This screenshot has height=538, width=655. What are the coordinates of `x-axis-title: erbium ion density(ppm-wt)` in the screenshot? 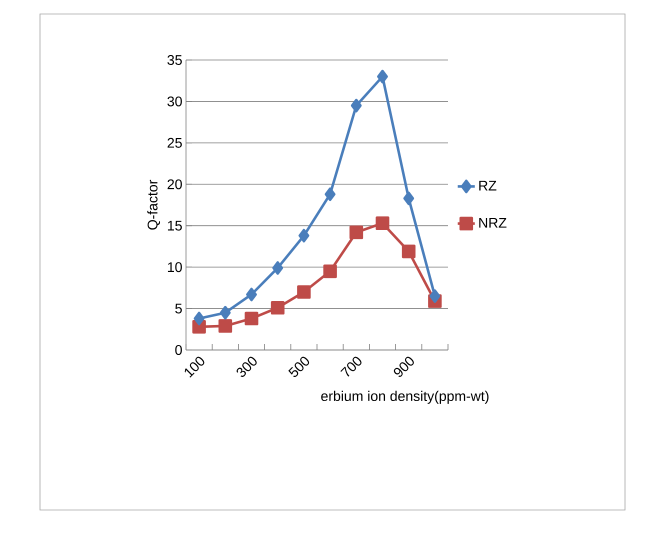 It's located at (405, 397).